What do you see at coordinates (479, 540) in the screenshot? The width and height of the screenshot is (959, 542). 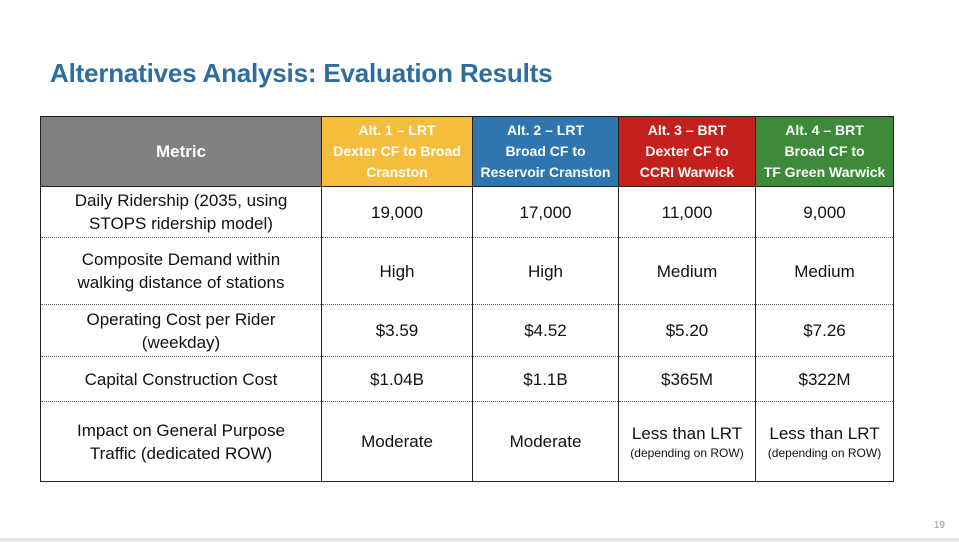 I see `bottom-divider` at bounding box center [479, 540].